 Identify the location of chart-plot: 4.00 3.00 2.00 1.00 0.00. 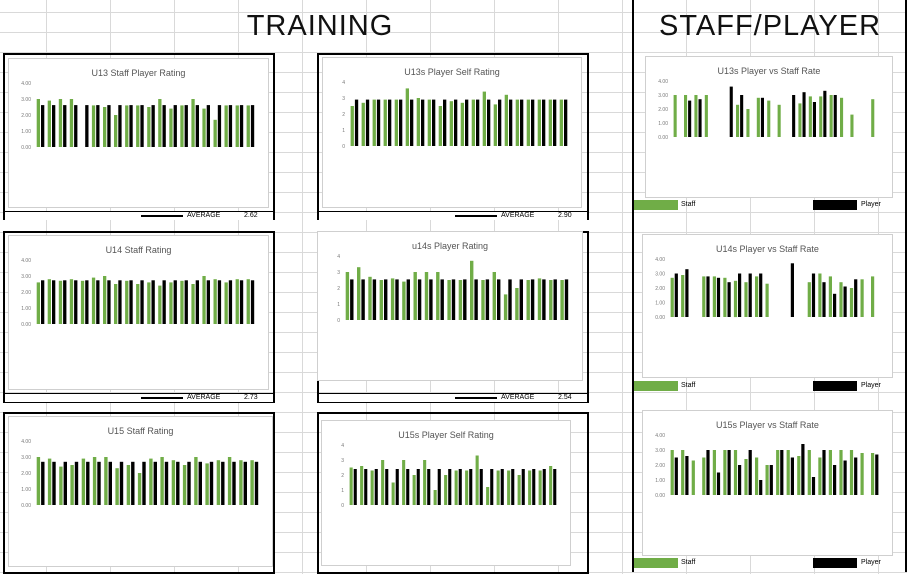
(766, 110).